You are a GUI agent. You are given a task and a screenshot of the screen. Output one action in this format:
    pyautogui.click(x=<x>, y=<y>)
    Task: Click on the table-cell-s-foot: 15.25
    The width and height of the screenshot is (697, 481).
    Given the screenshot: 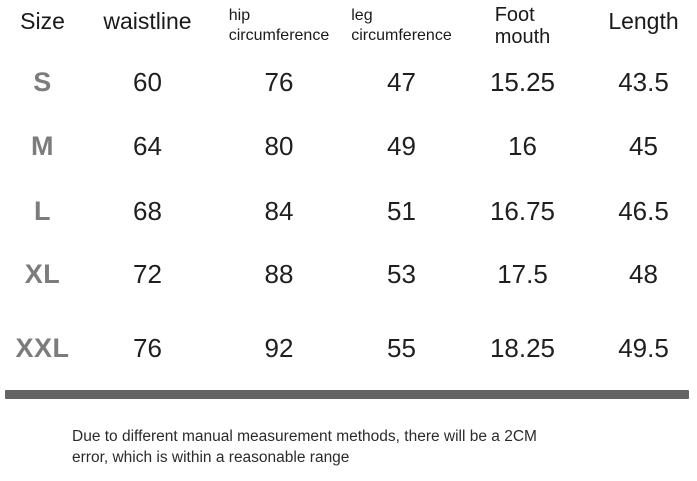 What is the action you would take?
    pyautogui.click(x=522, y=82)
    